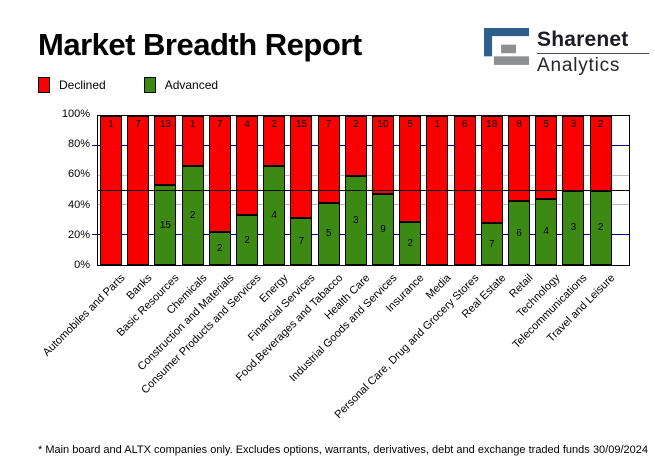 The height and width of the screenshot is (470, 655). I want to click on chart-legend: Declined Advanced, so click(128, 85).